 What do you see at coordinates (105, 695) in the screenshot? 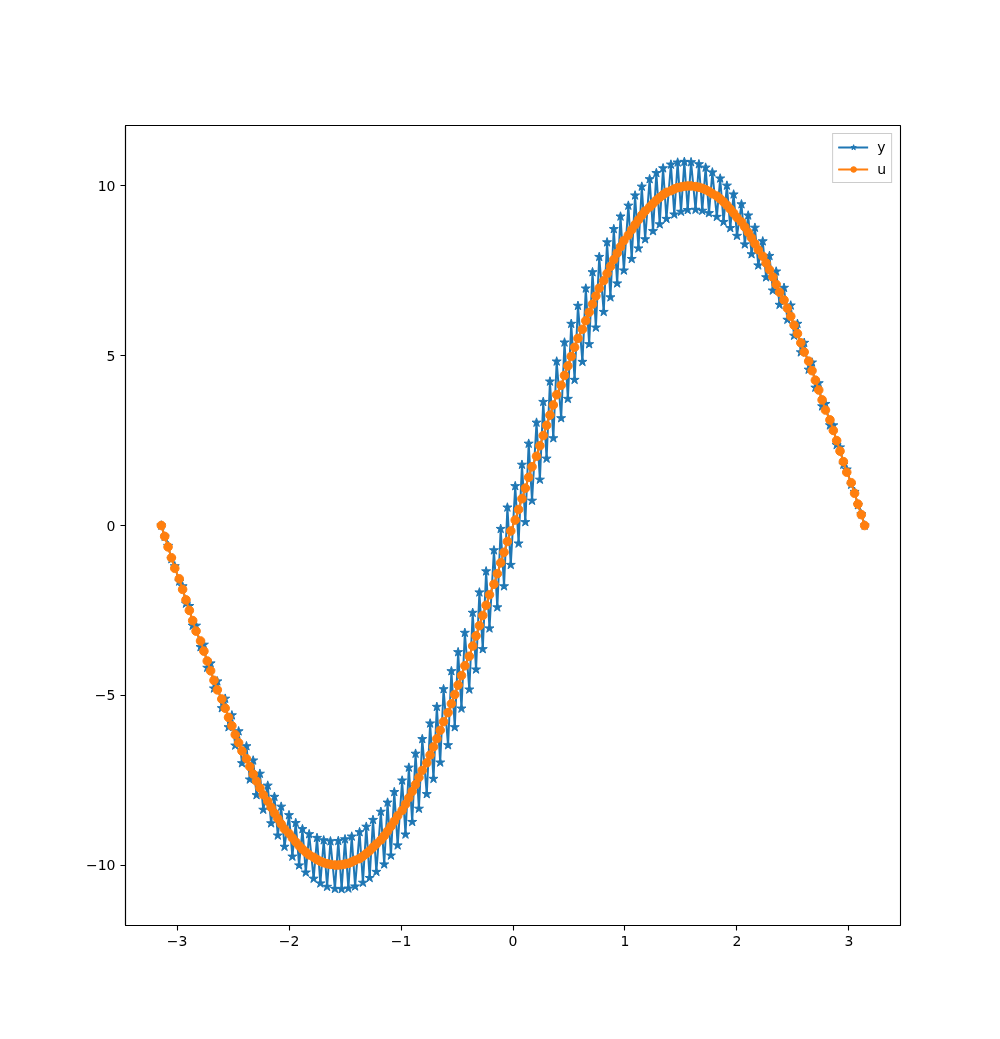
I see `y-tick-label: −5` at bounding box center [105, 695].